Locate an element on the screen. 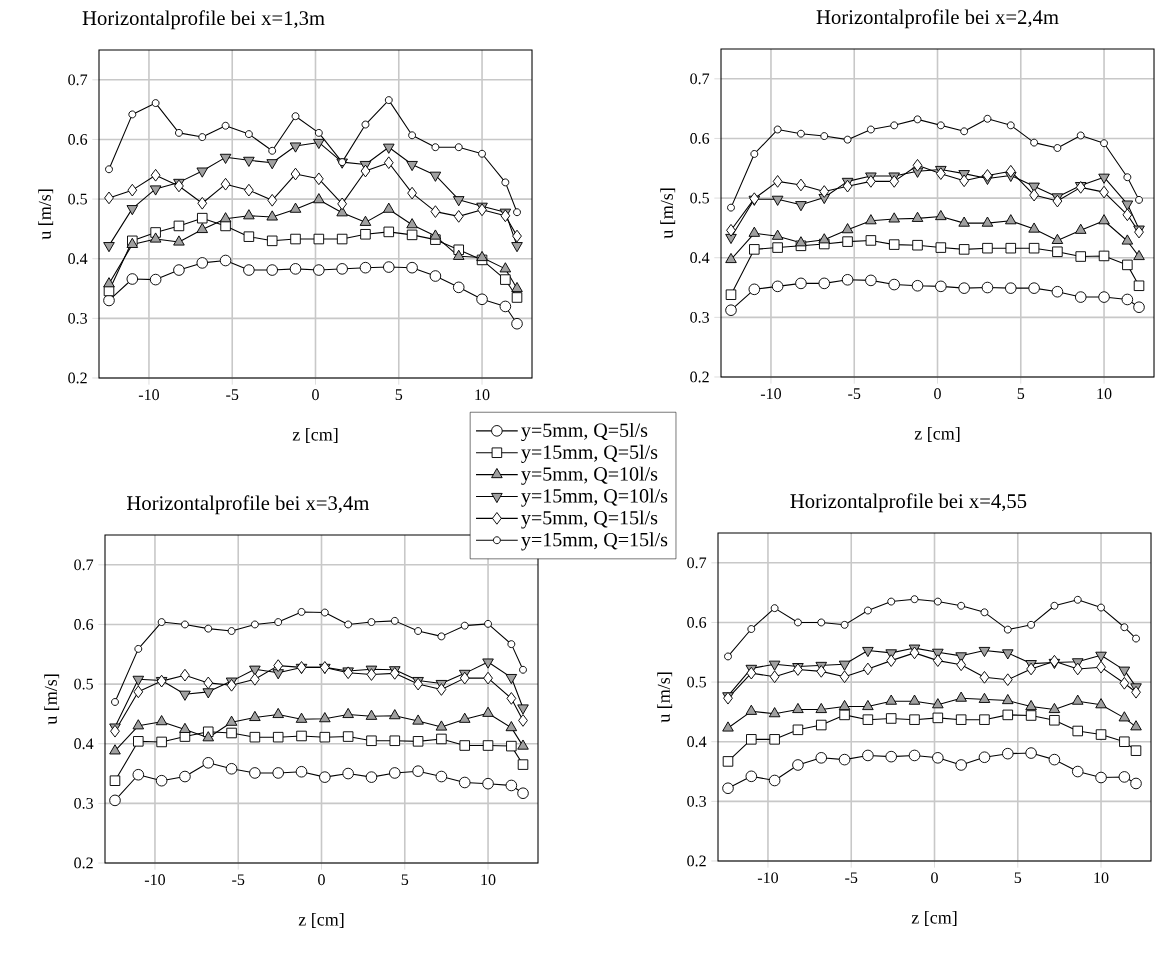  legend-label: y=15mm, Q=15l/s is located at coordinates (594, 541).